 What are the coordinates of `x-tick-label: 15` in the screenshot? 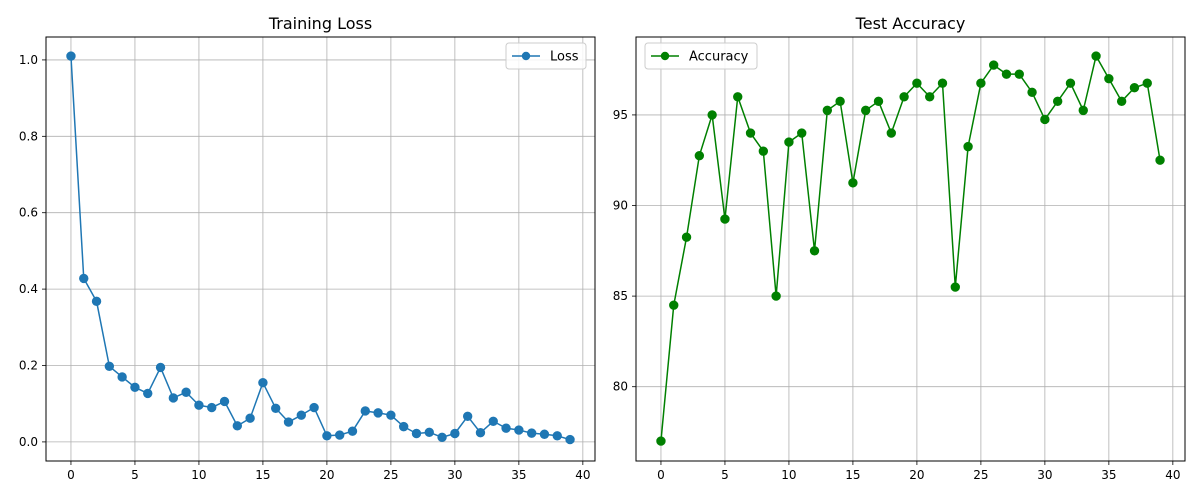 It's located at (262, 475).